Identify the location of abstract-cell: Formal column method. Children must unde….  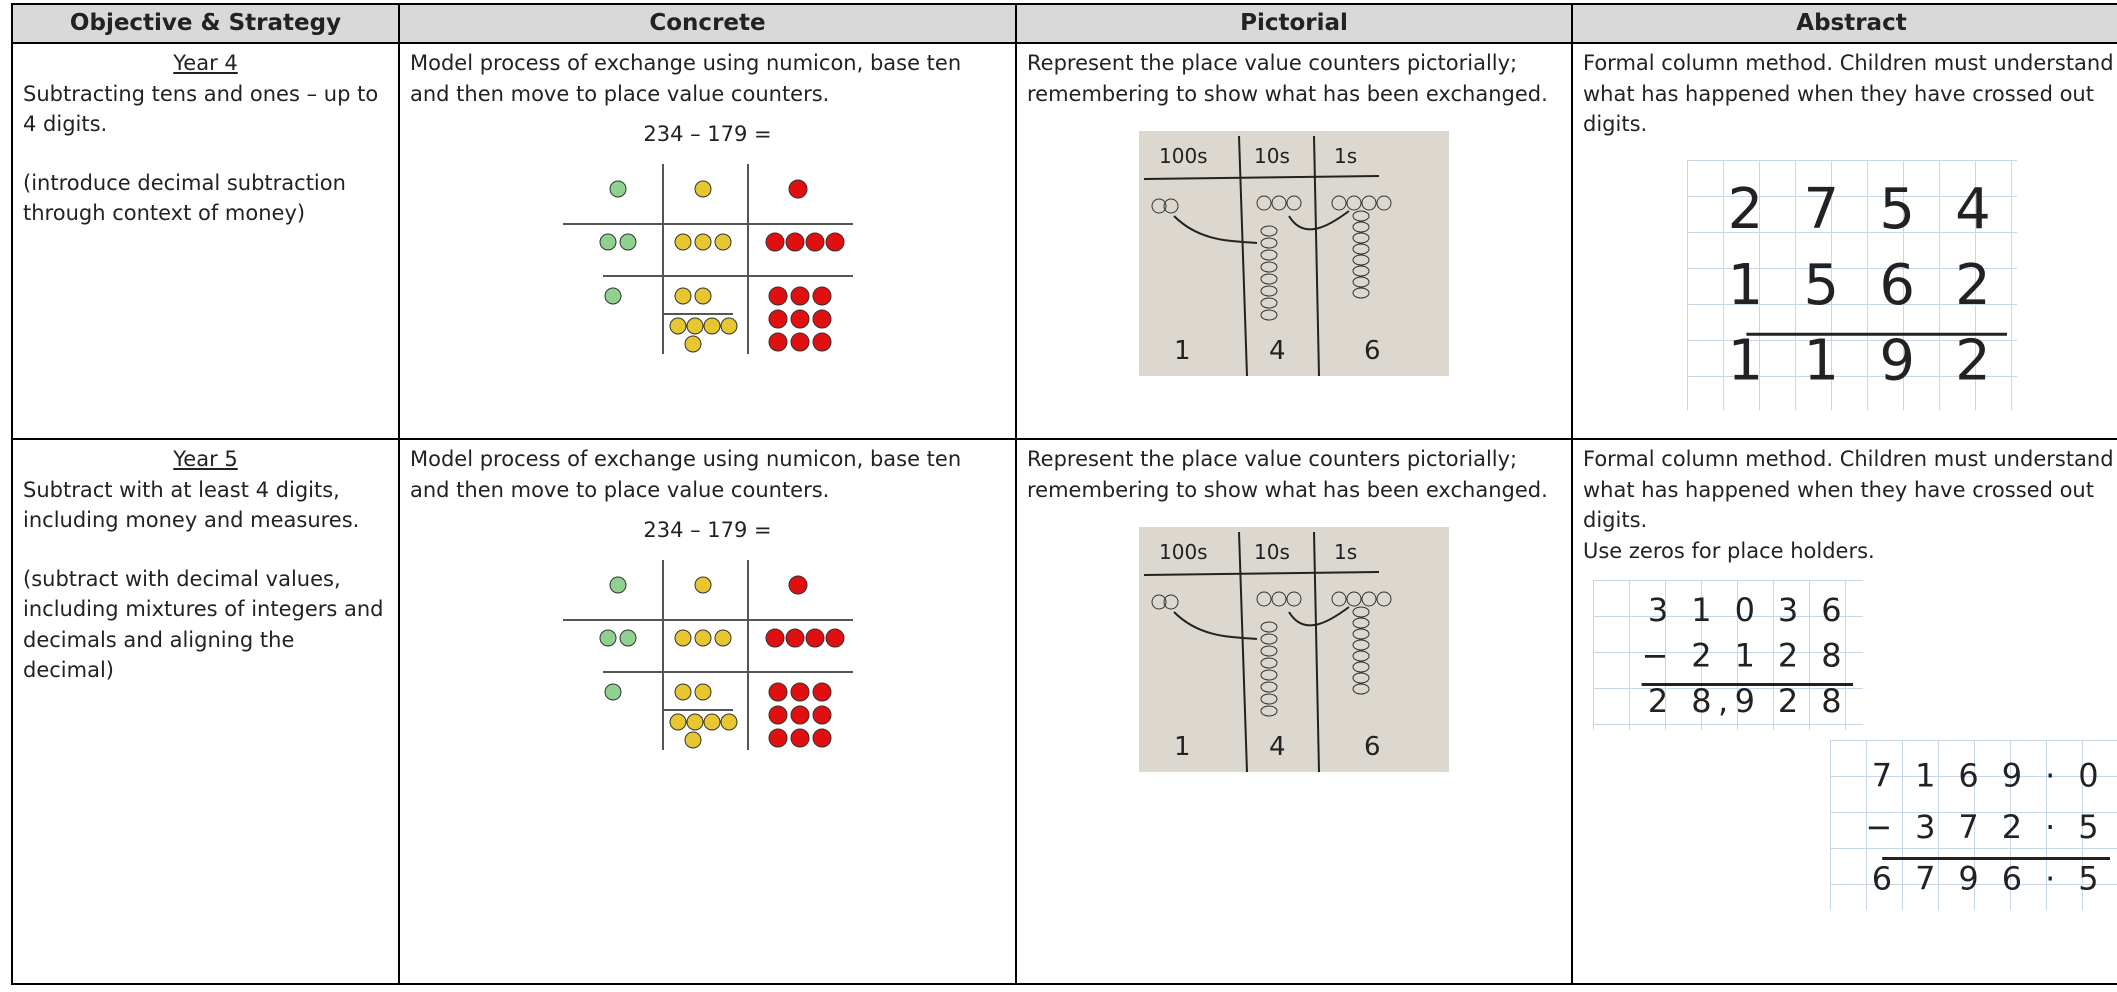
(1844, 241).